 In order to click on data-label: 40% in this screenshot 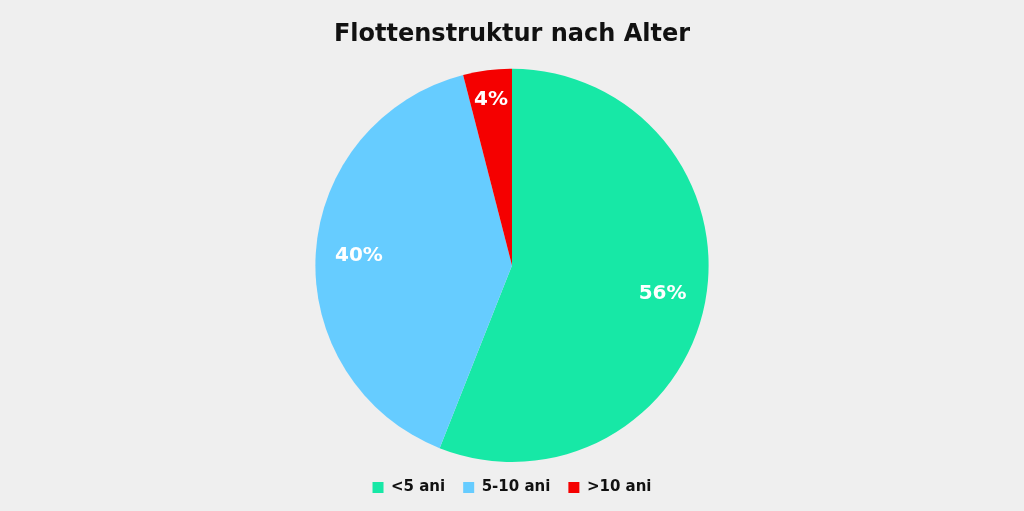, I will do `click(359, 253)`.